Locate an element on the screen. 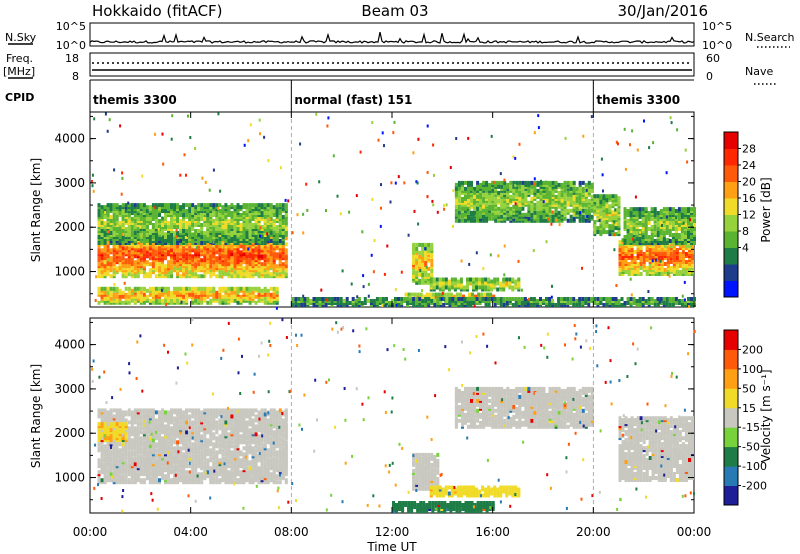 The image size is (800, 554). nsky-label: N.Sky is located at coordinates (21, 37).